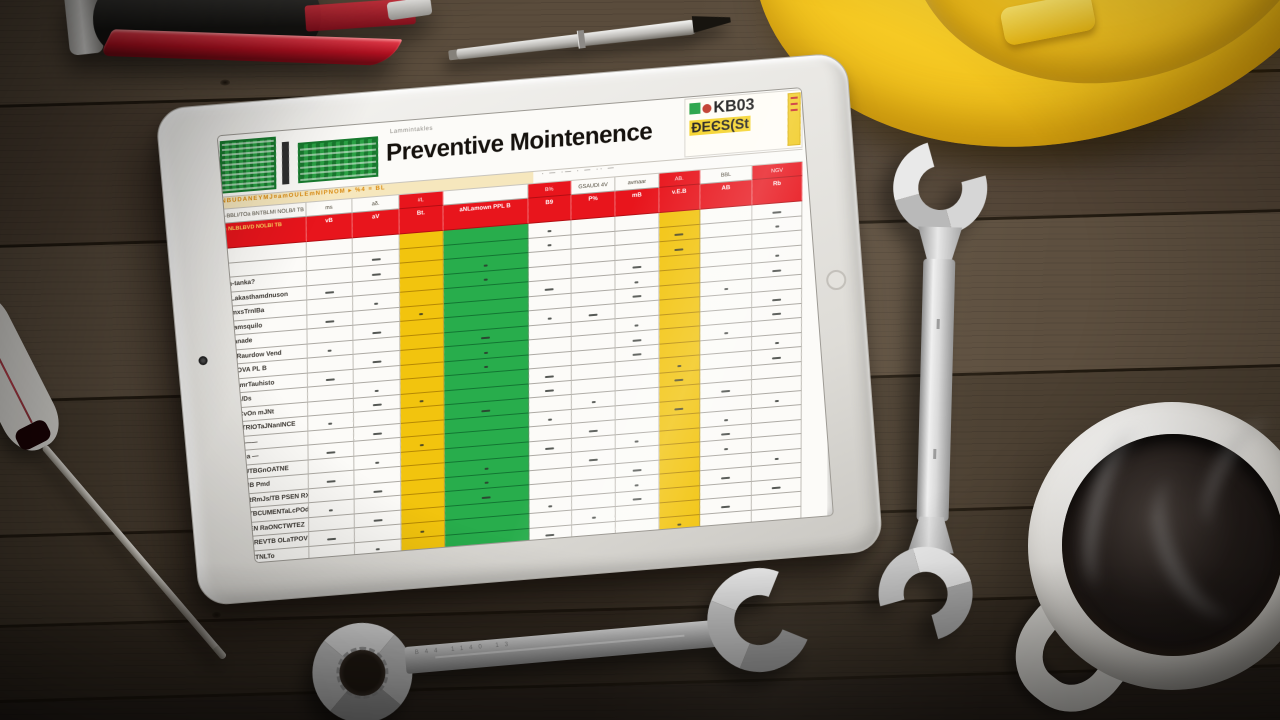 Image resolution: width=1280 pixels, height=720 pixels. I want to click on logo-divider, so click(285, 163).